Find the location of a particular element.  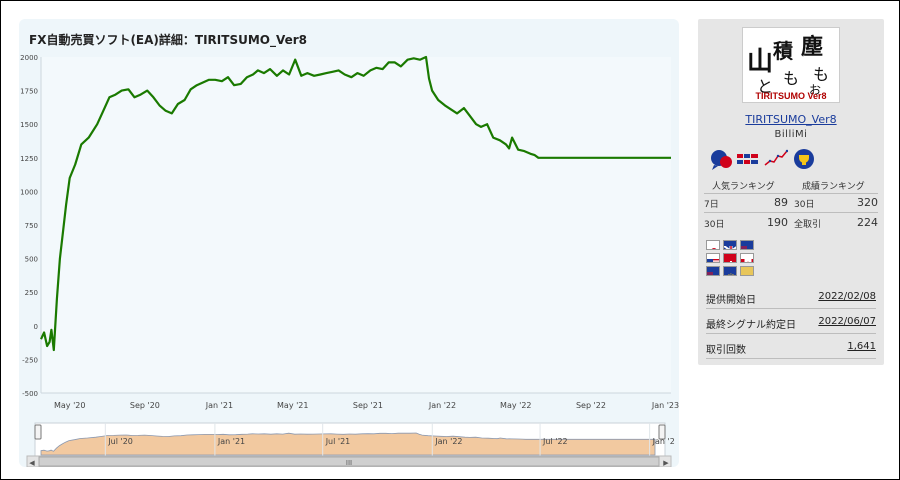

x-tick-label: May '21 is located at coordinates (292, 405).